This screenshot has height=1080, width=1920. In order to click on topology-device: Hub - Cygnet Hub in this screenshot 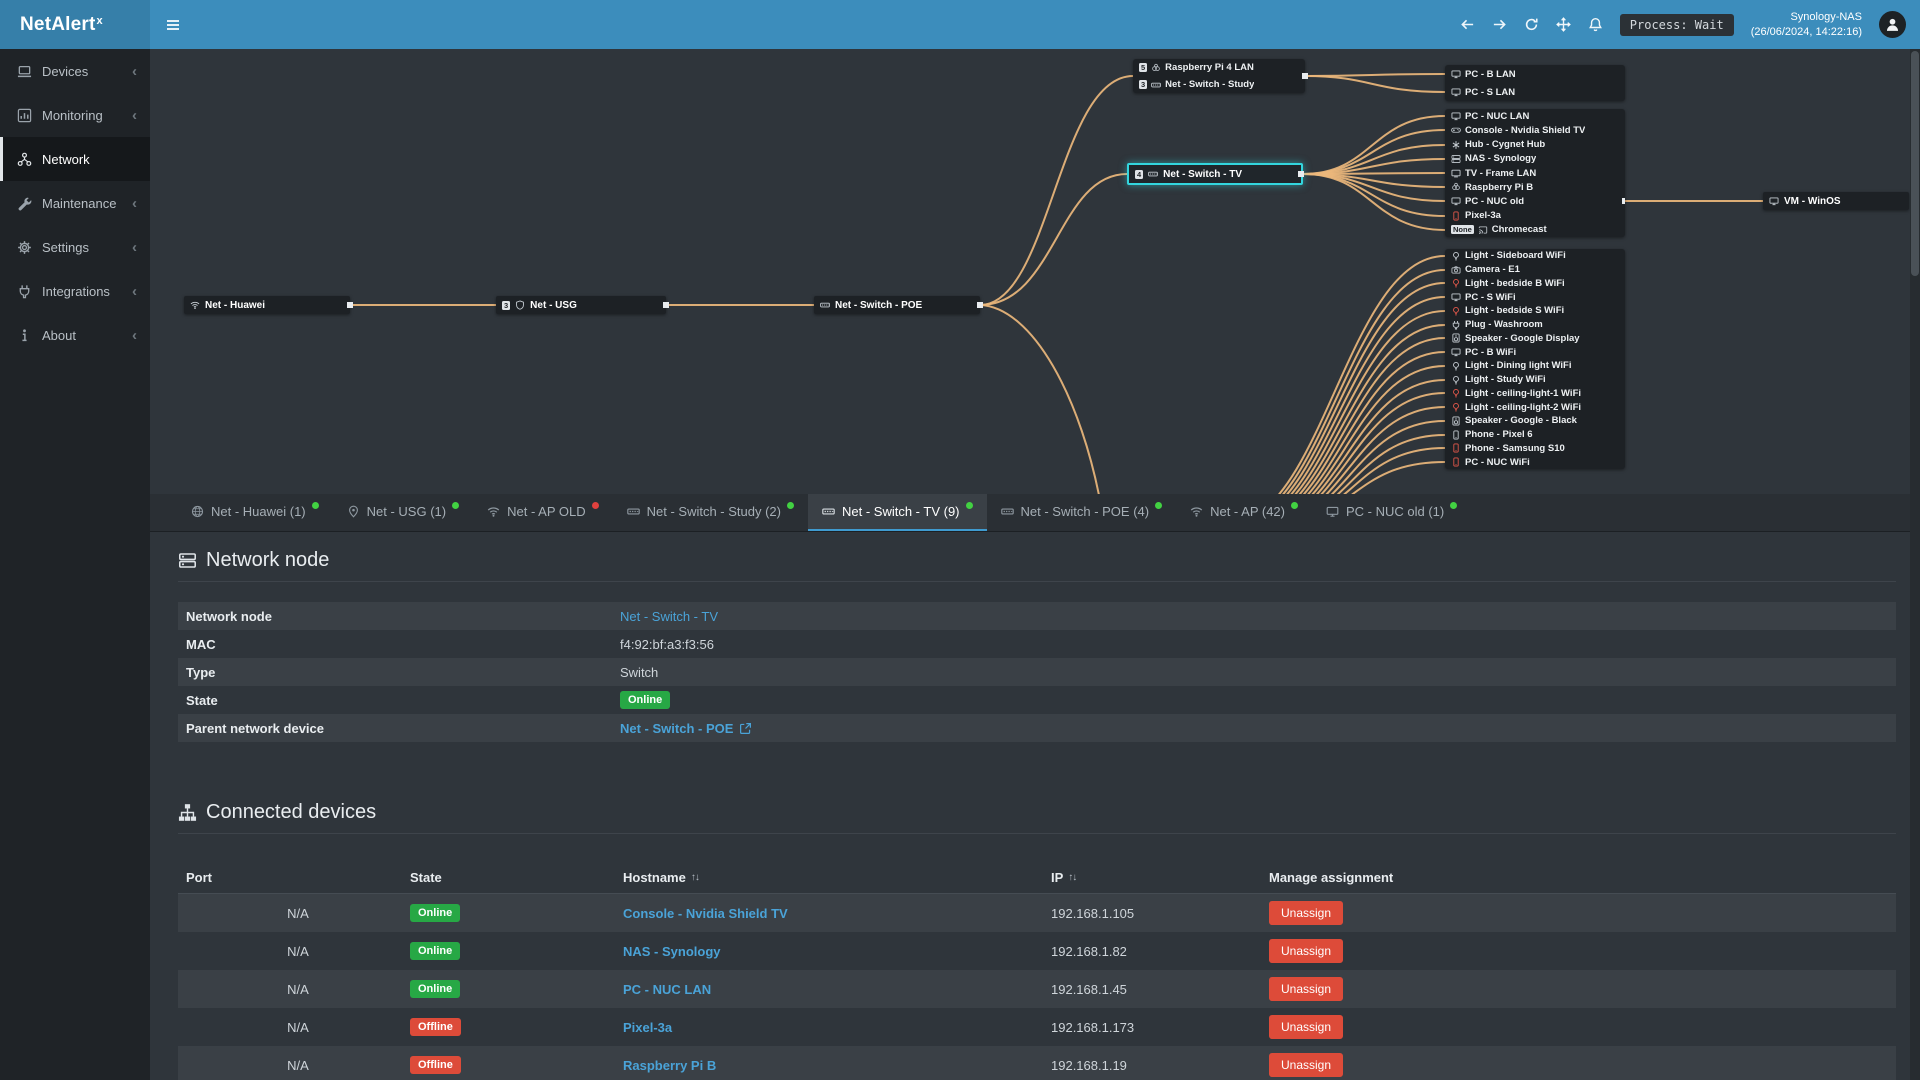, I will do `click(1535, 145)`.